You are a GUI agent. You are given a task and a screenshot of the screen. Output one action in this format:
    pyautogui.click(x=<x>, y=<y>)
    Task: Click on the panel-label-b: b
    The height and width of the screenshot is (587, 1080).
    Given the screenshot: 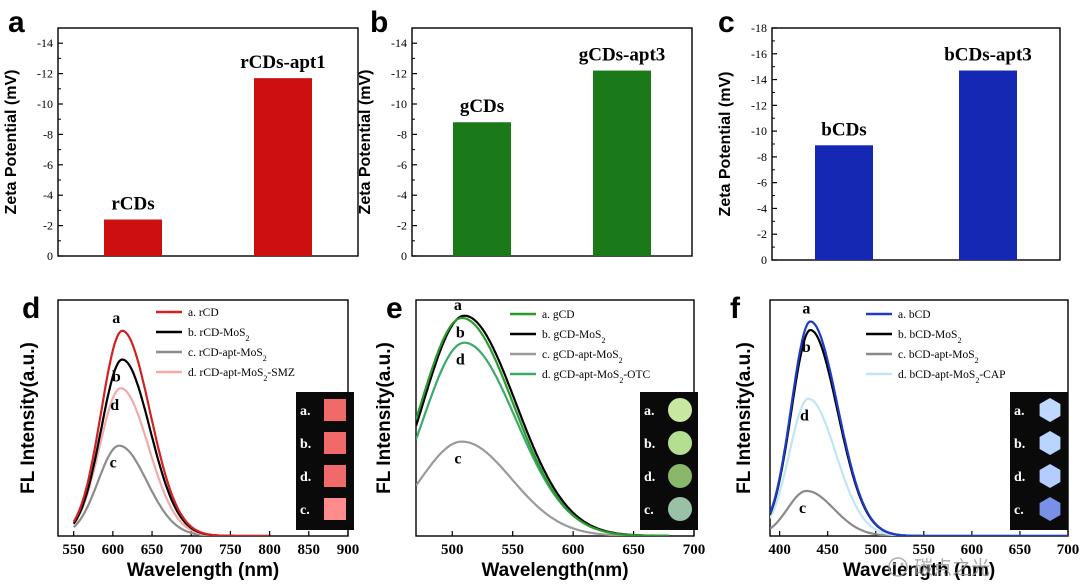 What is the action you would take?
    pyautogui.click(x=379, y=22)
    